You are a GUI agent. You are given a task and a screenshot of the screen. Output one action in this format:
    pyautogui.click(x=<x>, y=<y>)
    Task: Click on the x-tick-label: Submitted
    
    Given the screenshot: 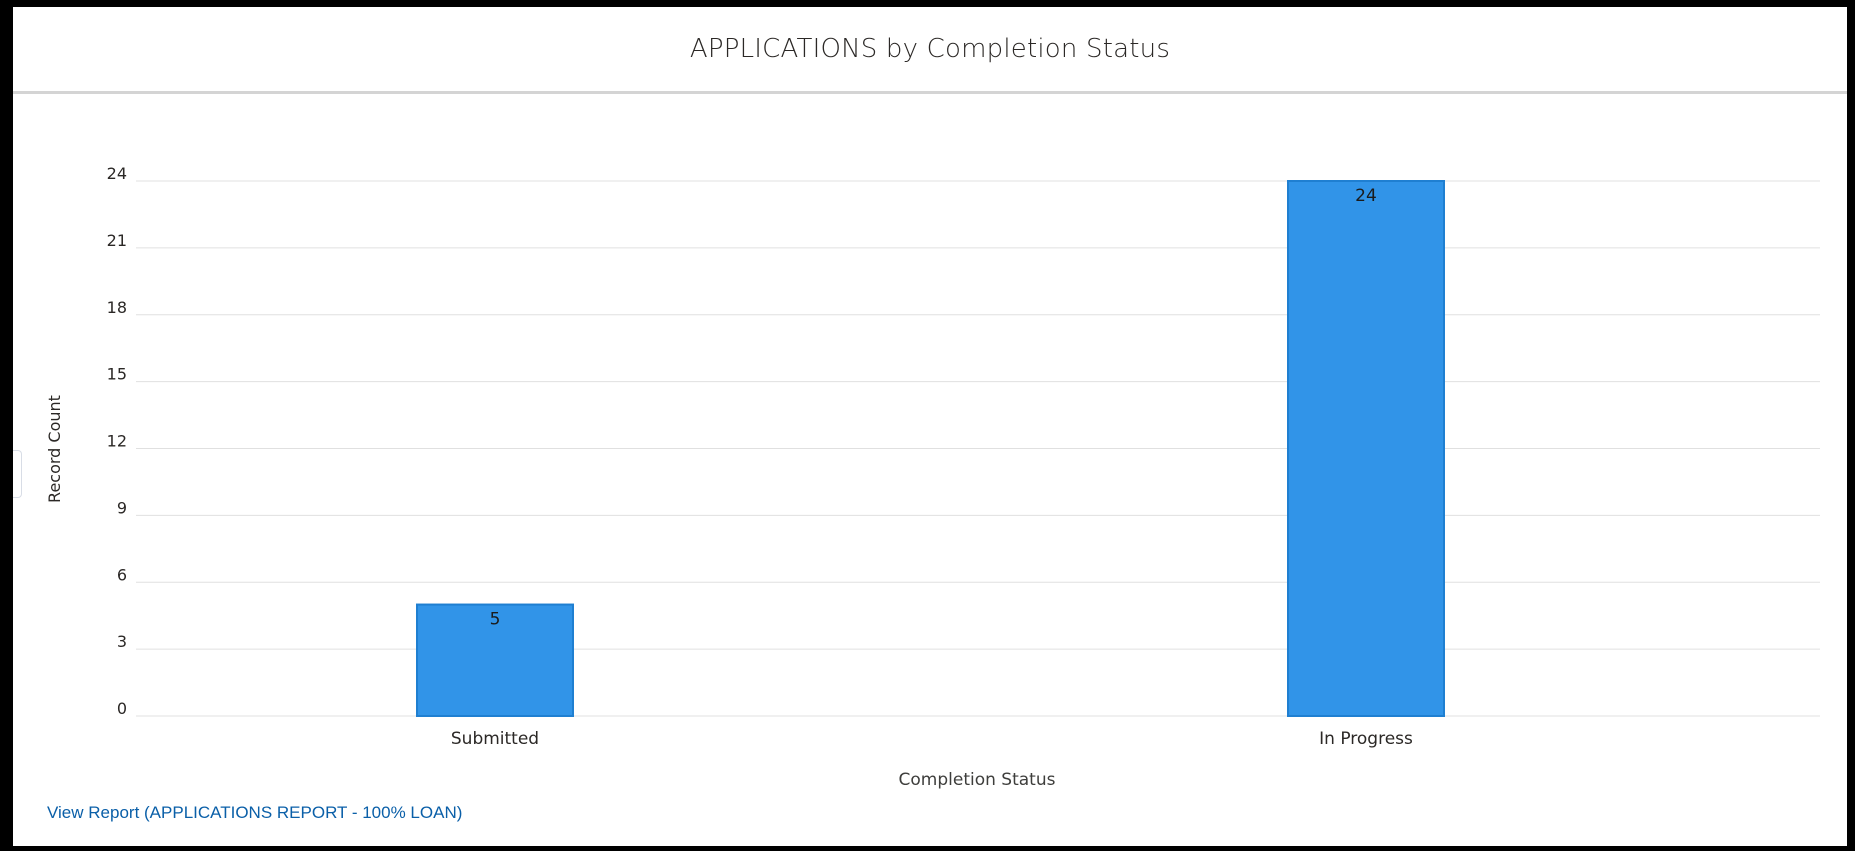 What is the action you would take?
    pyautogui.click(x=495, y=739)
    